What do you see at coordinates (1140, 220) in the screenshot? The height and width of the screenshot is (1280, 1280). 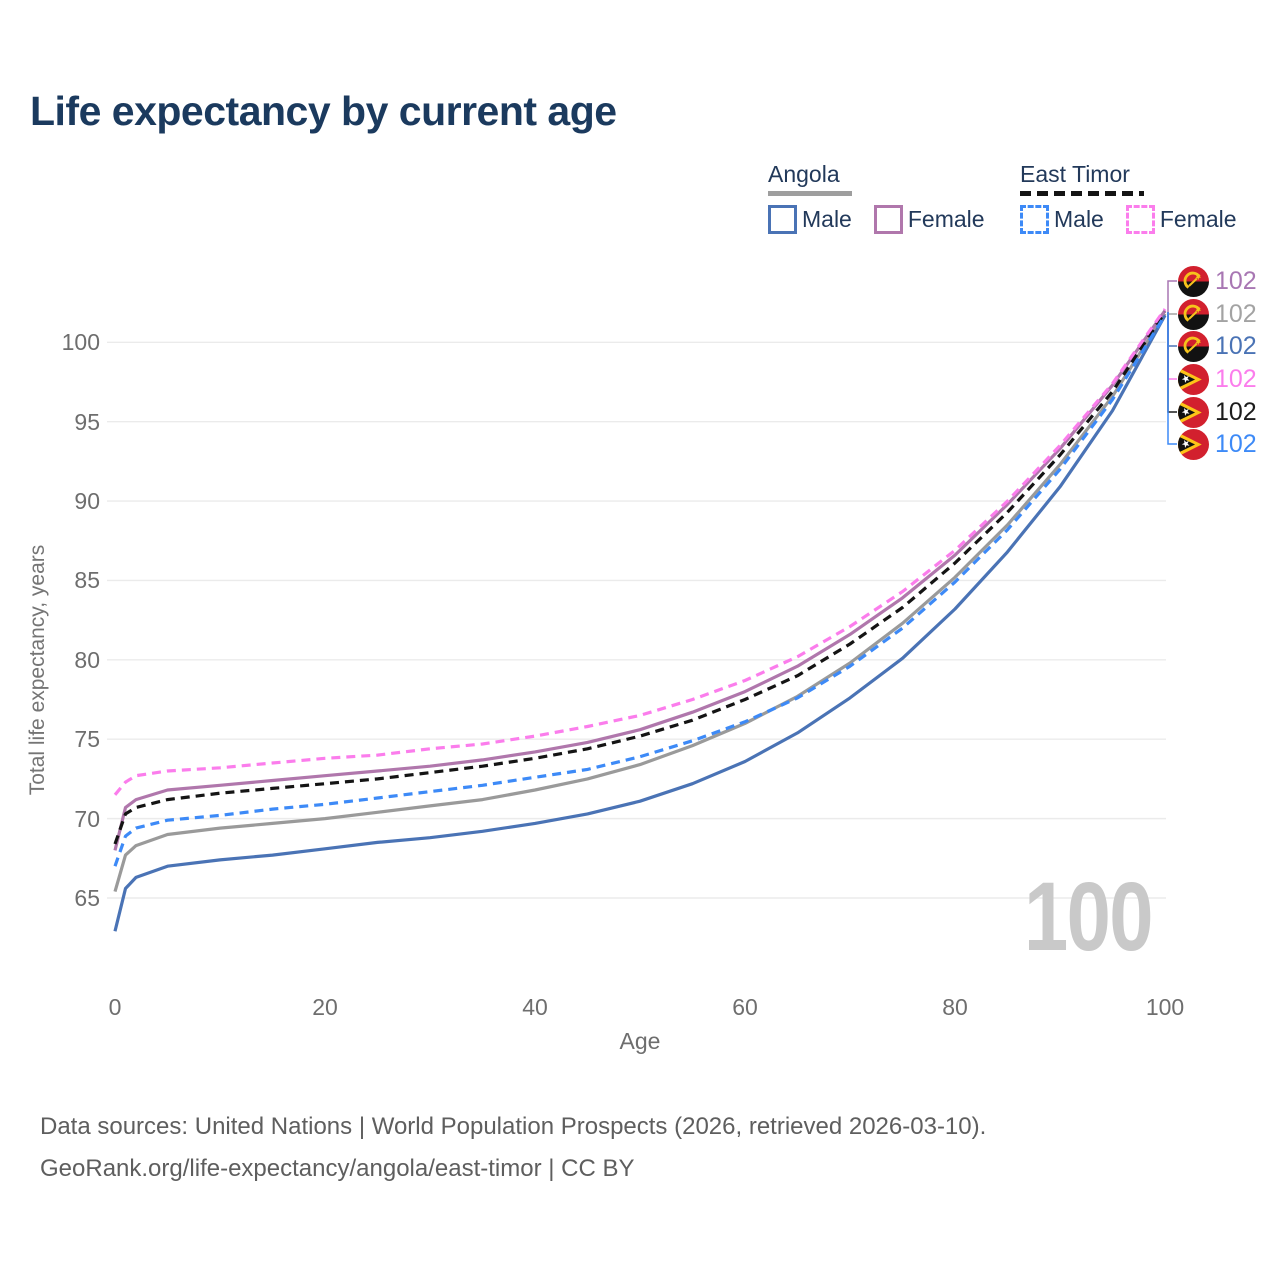 I see `legend-swatch-east-timor-female` at bounding box center [1140, 220].